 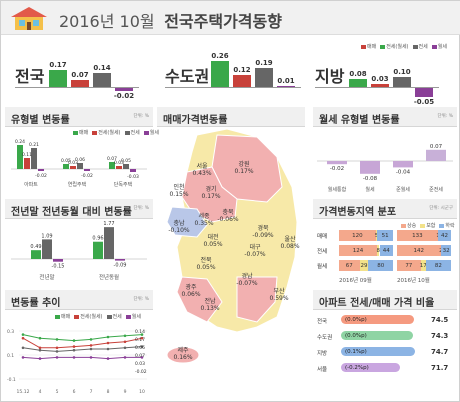 I want to click on section-map: 매매가격변동률, so click(x=231, y=117).